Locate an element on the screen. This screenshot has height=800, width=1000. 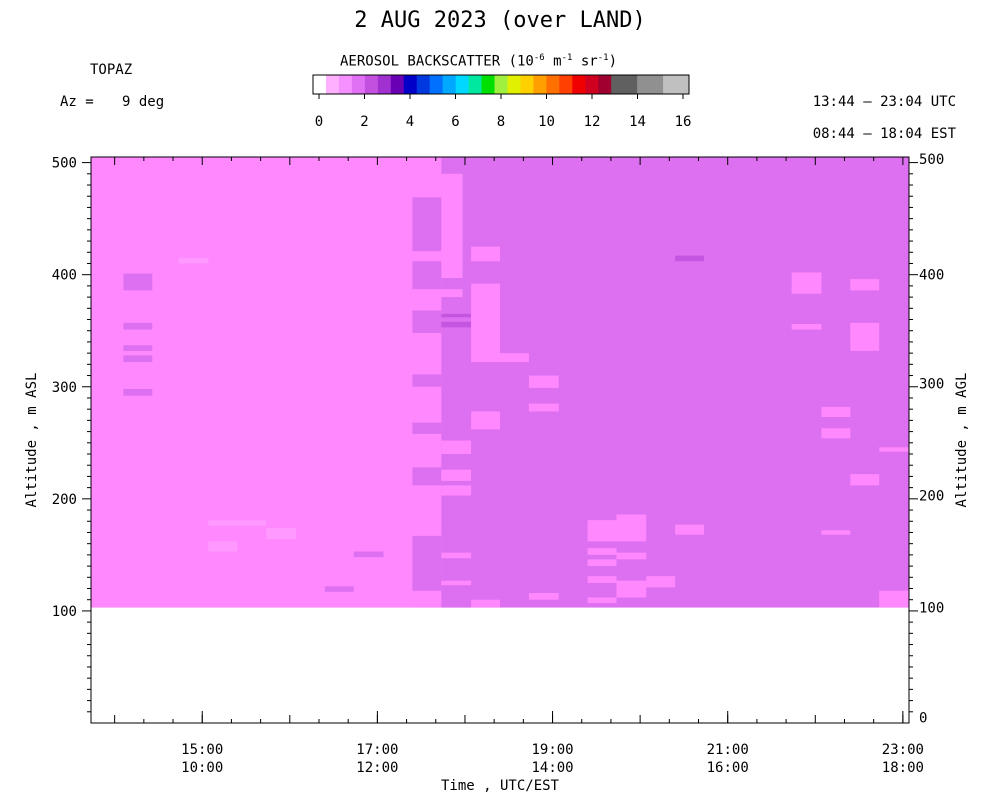
y-tick-label-left: 200 is located at coordinates (64, 500).